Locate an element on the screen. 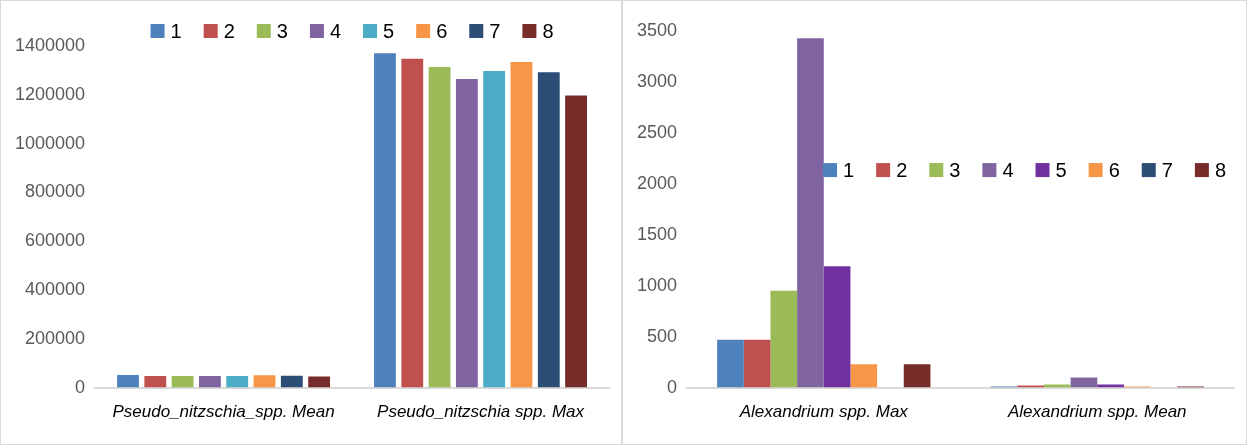 The height and width of the screenshot is (445, 1247). y-tick-label: 2500 is located at coordinates (657, 131).